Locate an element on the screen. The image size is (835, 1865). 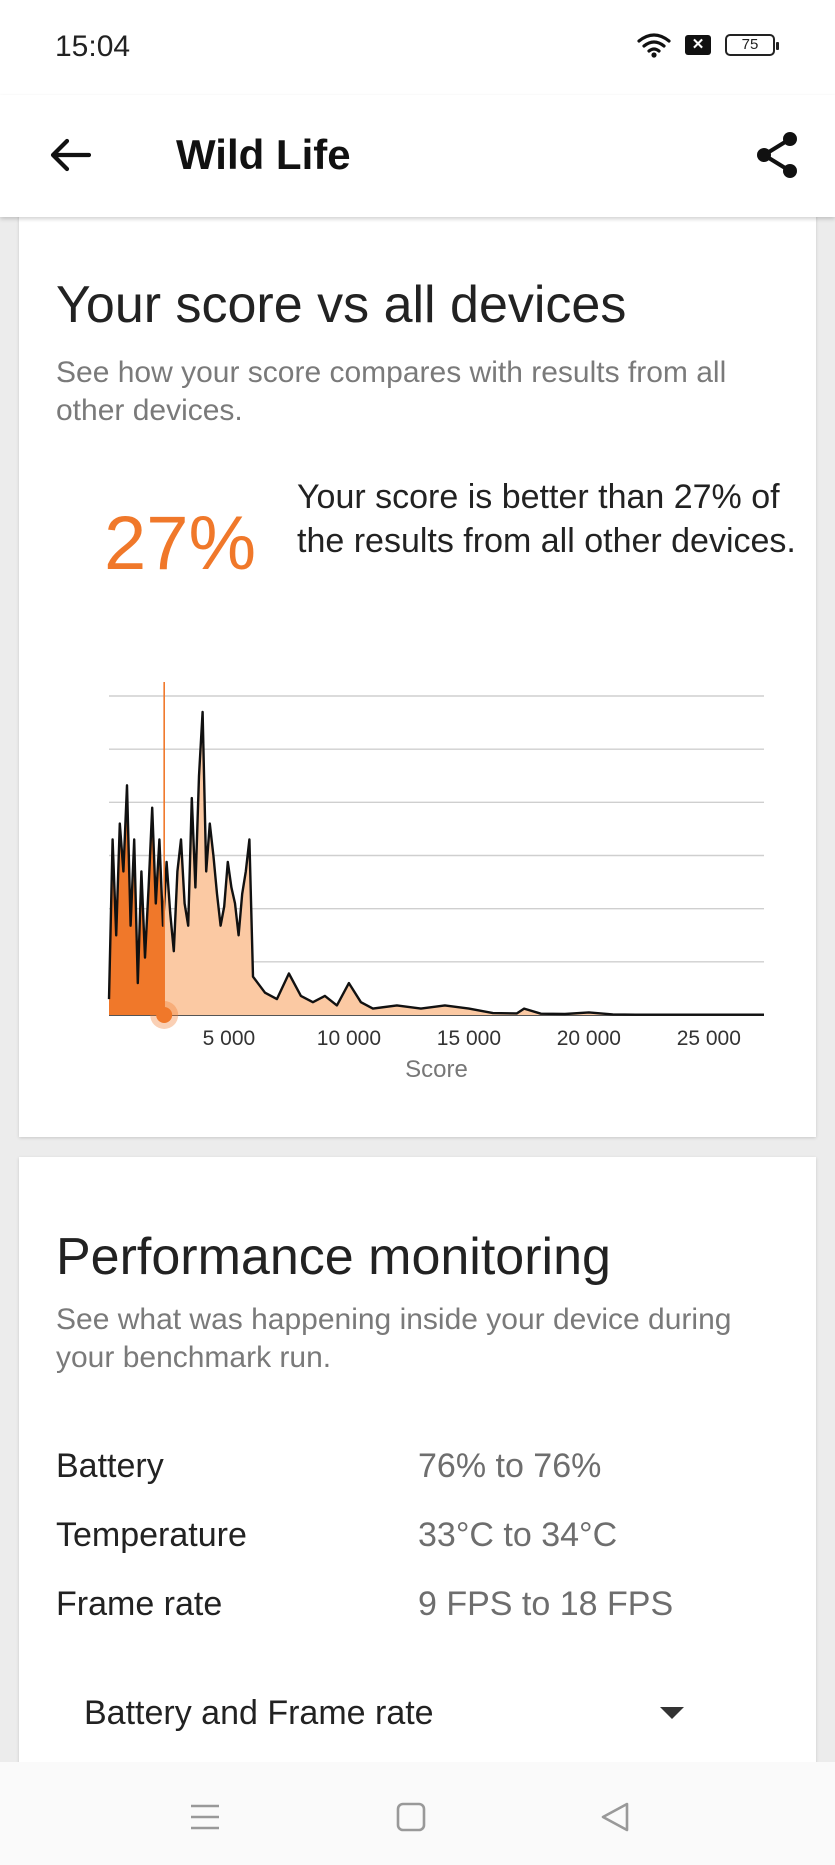
battery-level: 75 is located at coordinates (750, 44).